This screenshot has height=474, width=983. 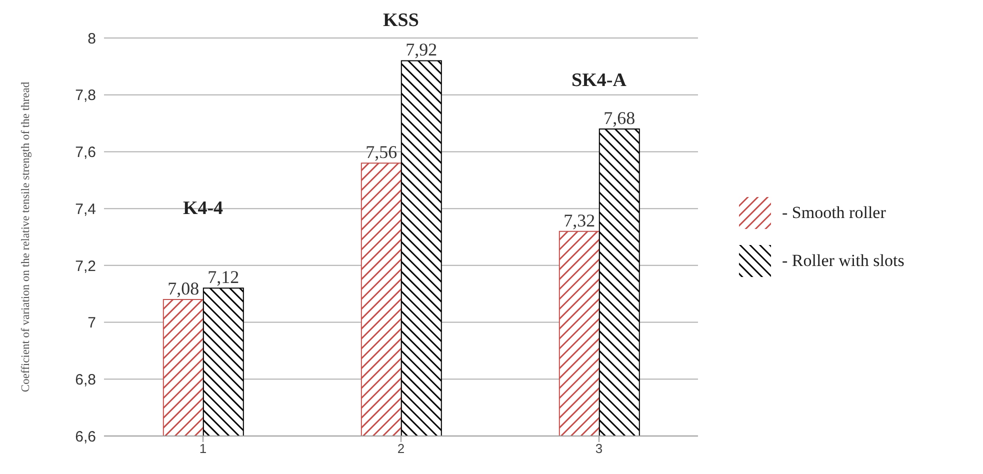 I want to click on y-axis-title: Coefficient of variation on the relative tensile strength of the thread, so click(x=26, y=237).